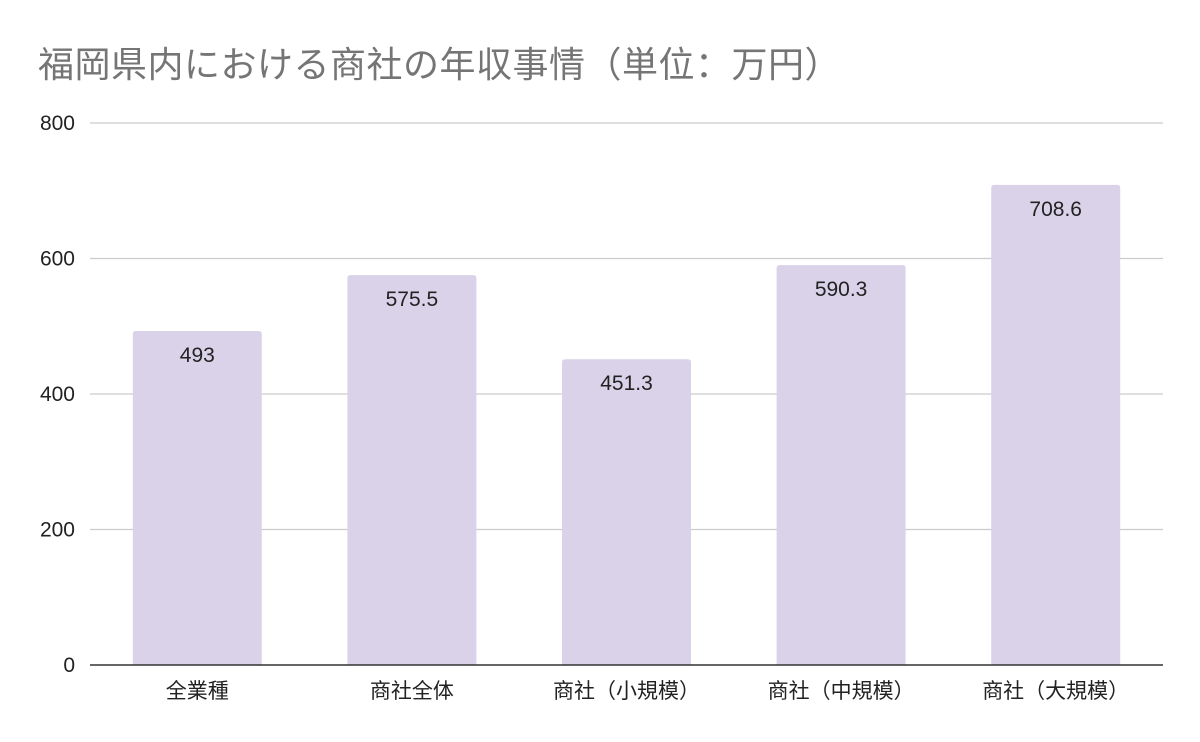  I want to click on y-tick-label: 200, so click(57, 530).